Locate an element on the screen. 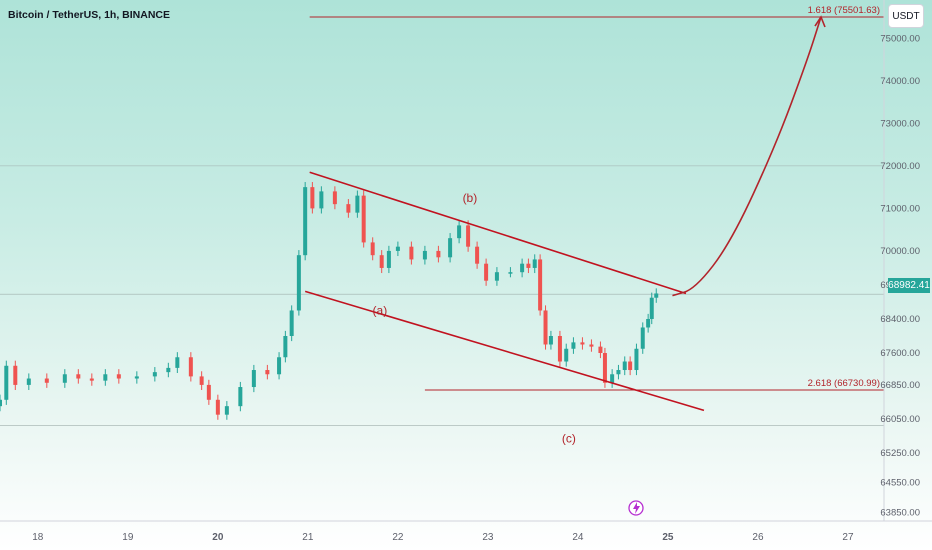 The height and width of the screenshot is (550, 932). y-tick-label: 63850.00 is located at coordinates (900, 512).